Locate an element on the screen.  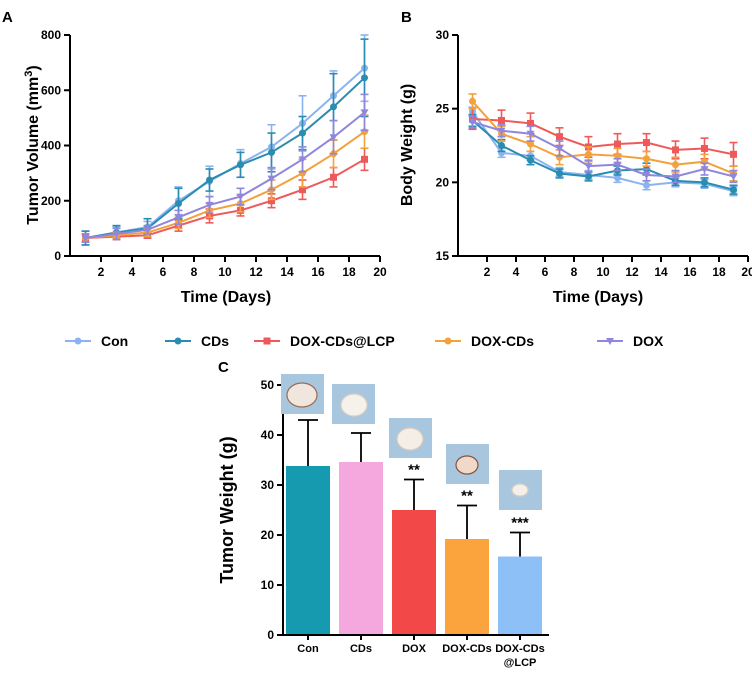
x-tick-label: 18 is located at coordinates (349, 272).